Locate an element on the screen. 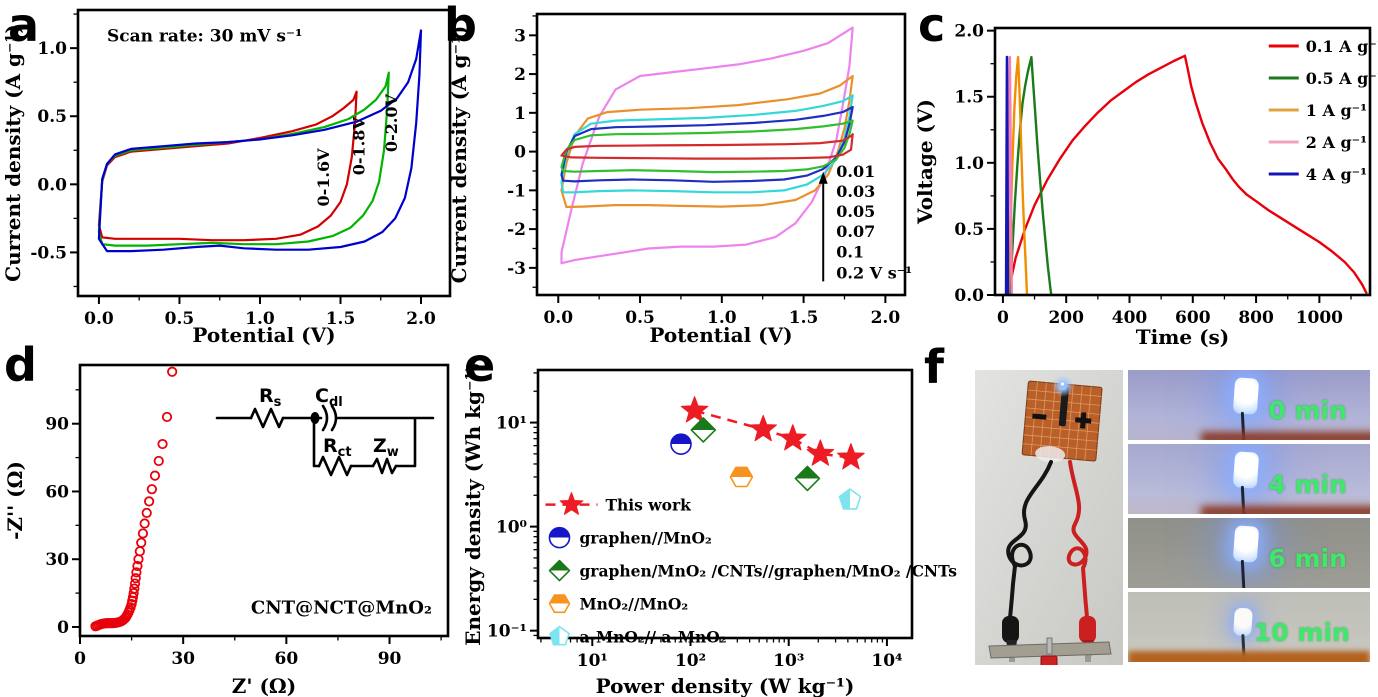  red-wire is located at coordinates (1077, 541).